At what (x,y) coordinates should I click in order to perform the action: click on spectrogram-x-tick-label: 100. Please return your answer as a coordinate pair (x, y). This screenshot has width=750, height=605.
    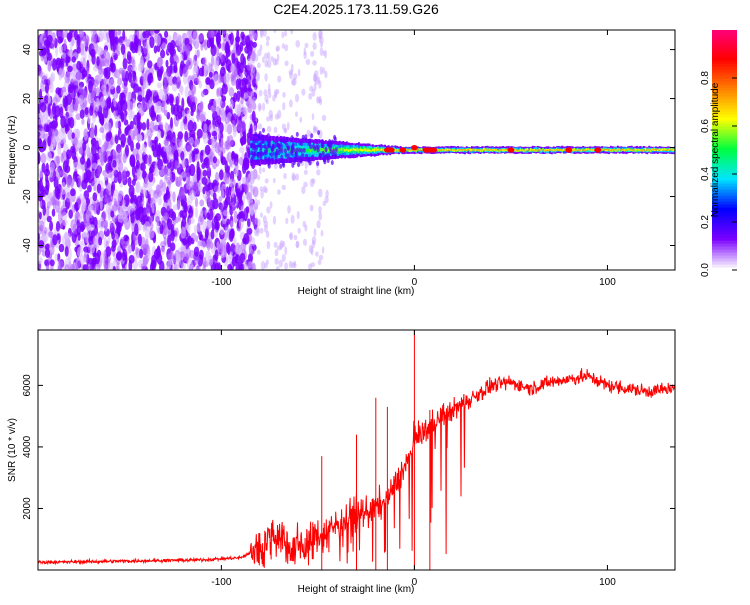
    Looking at the image, I should click on (607, 282).